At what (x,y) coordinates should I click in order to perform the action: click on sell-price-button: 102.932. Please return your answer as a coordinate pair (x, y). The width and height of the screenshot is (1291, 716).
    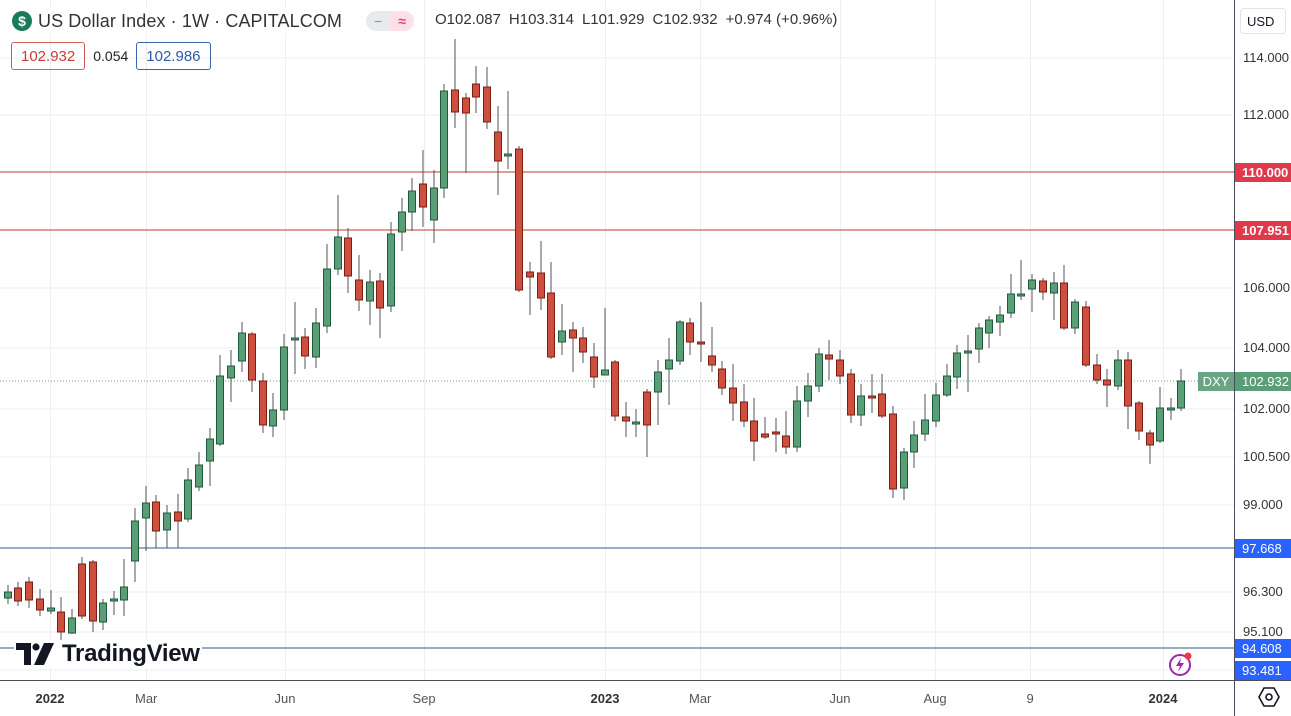
    Looking at the image, I should click on (48, 56).